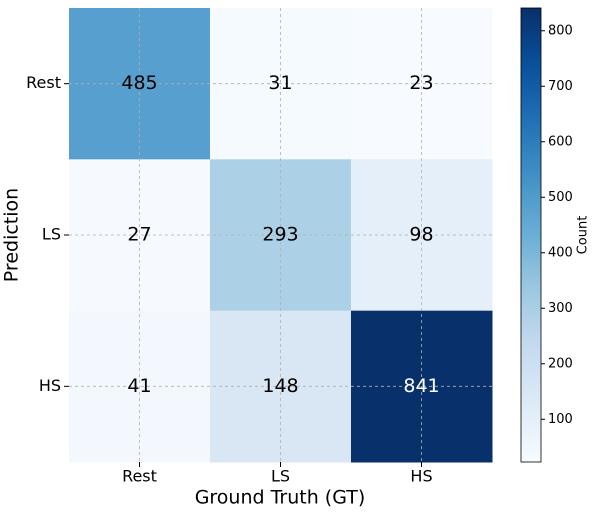 This screenshot has width=594, height=517. I want to click on x-tick-label: LS, so click(280, 476).